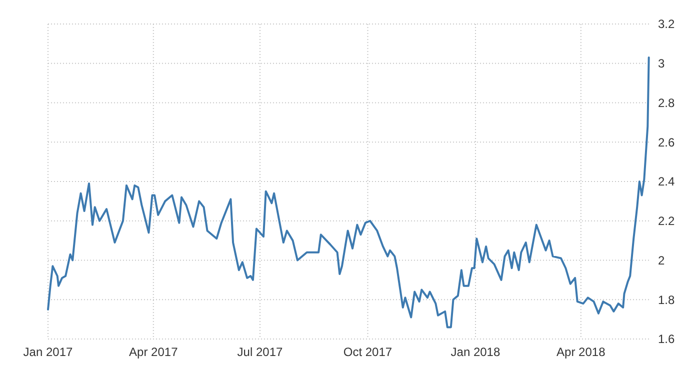 This screenshot has width=700, height=375. I want to click on x-tick-label: Apr 2017, so click(153, 352).